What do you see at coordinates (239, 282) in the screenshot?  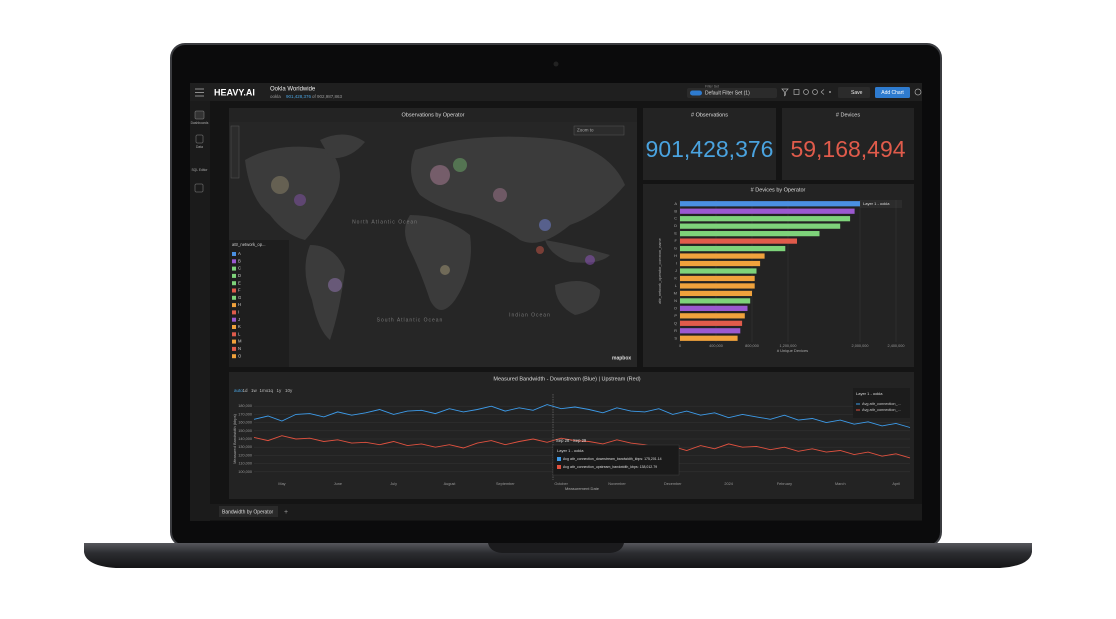 I see `legend-label: E` at bounding box center [239, 282].